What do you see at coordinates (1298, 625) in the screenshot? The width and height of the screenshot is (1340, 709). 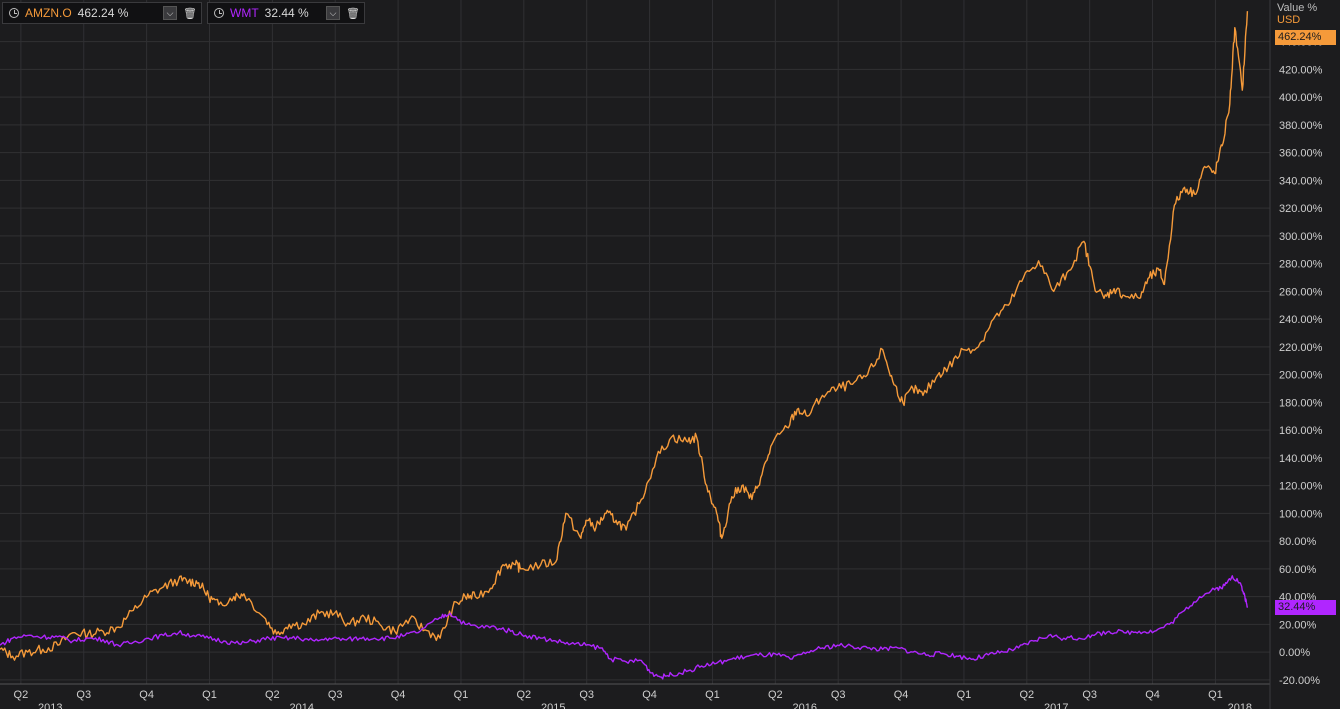 I see `y-tick-label: 20.00%` at bounding box center [1298, 625].